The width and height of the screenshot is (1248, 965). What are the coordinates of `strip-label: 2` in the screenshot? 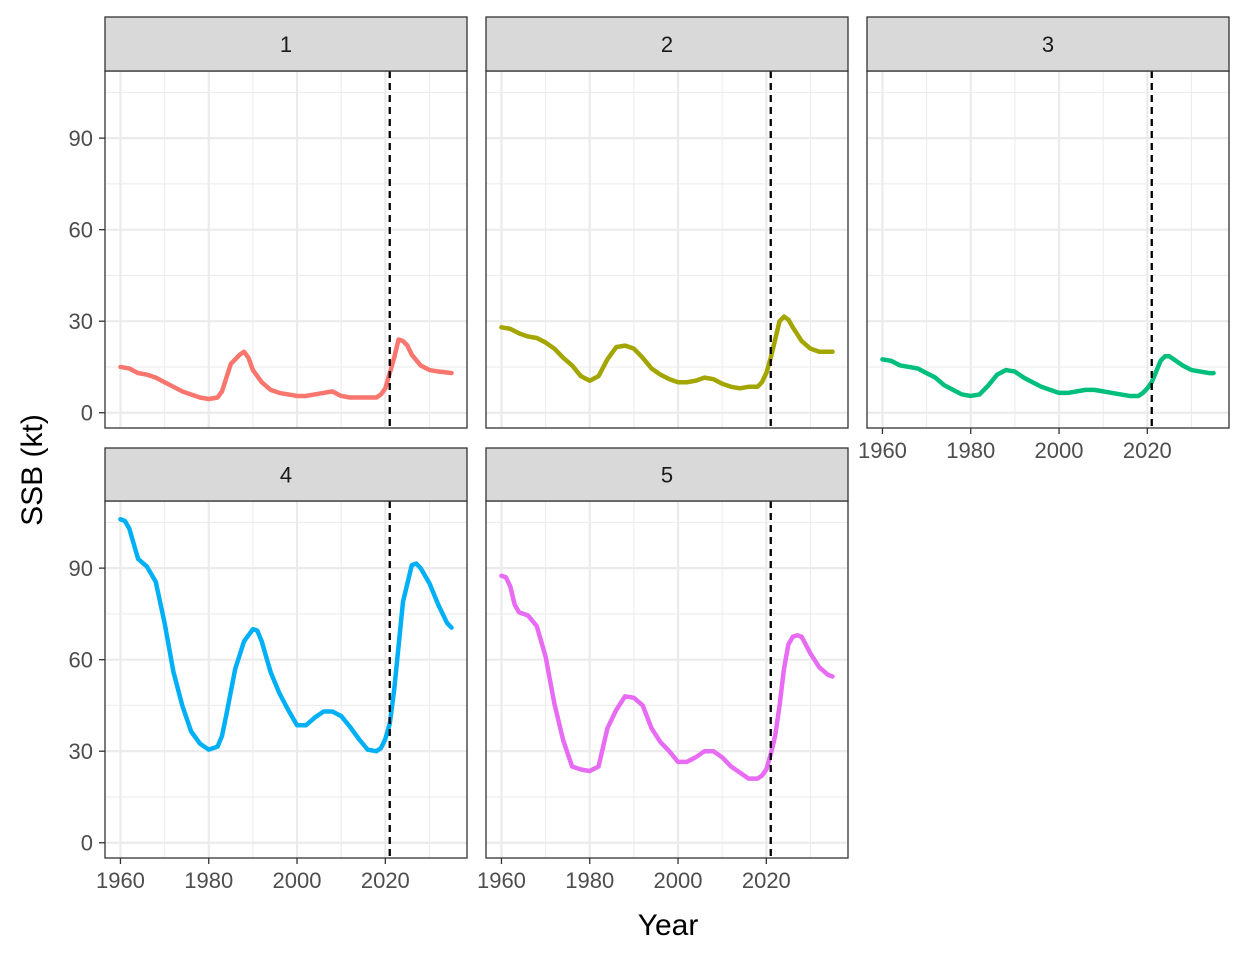 It's located at (667, 44).